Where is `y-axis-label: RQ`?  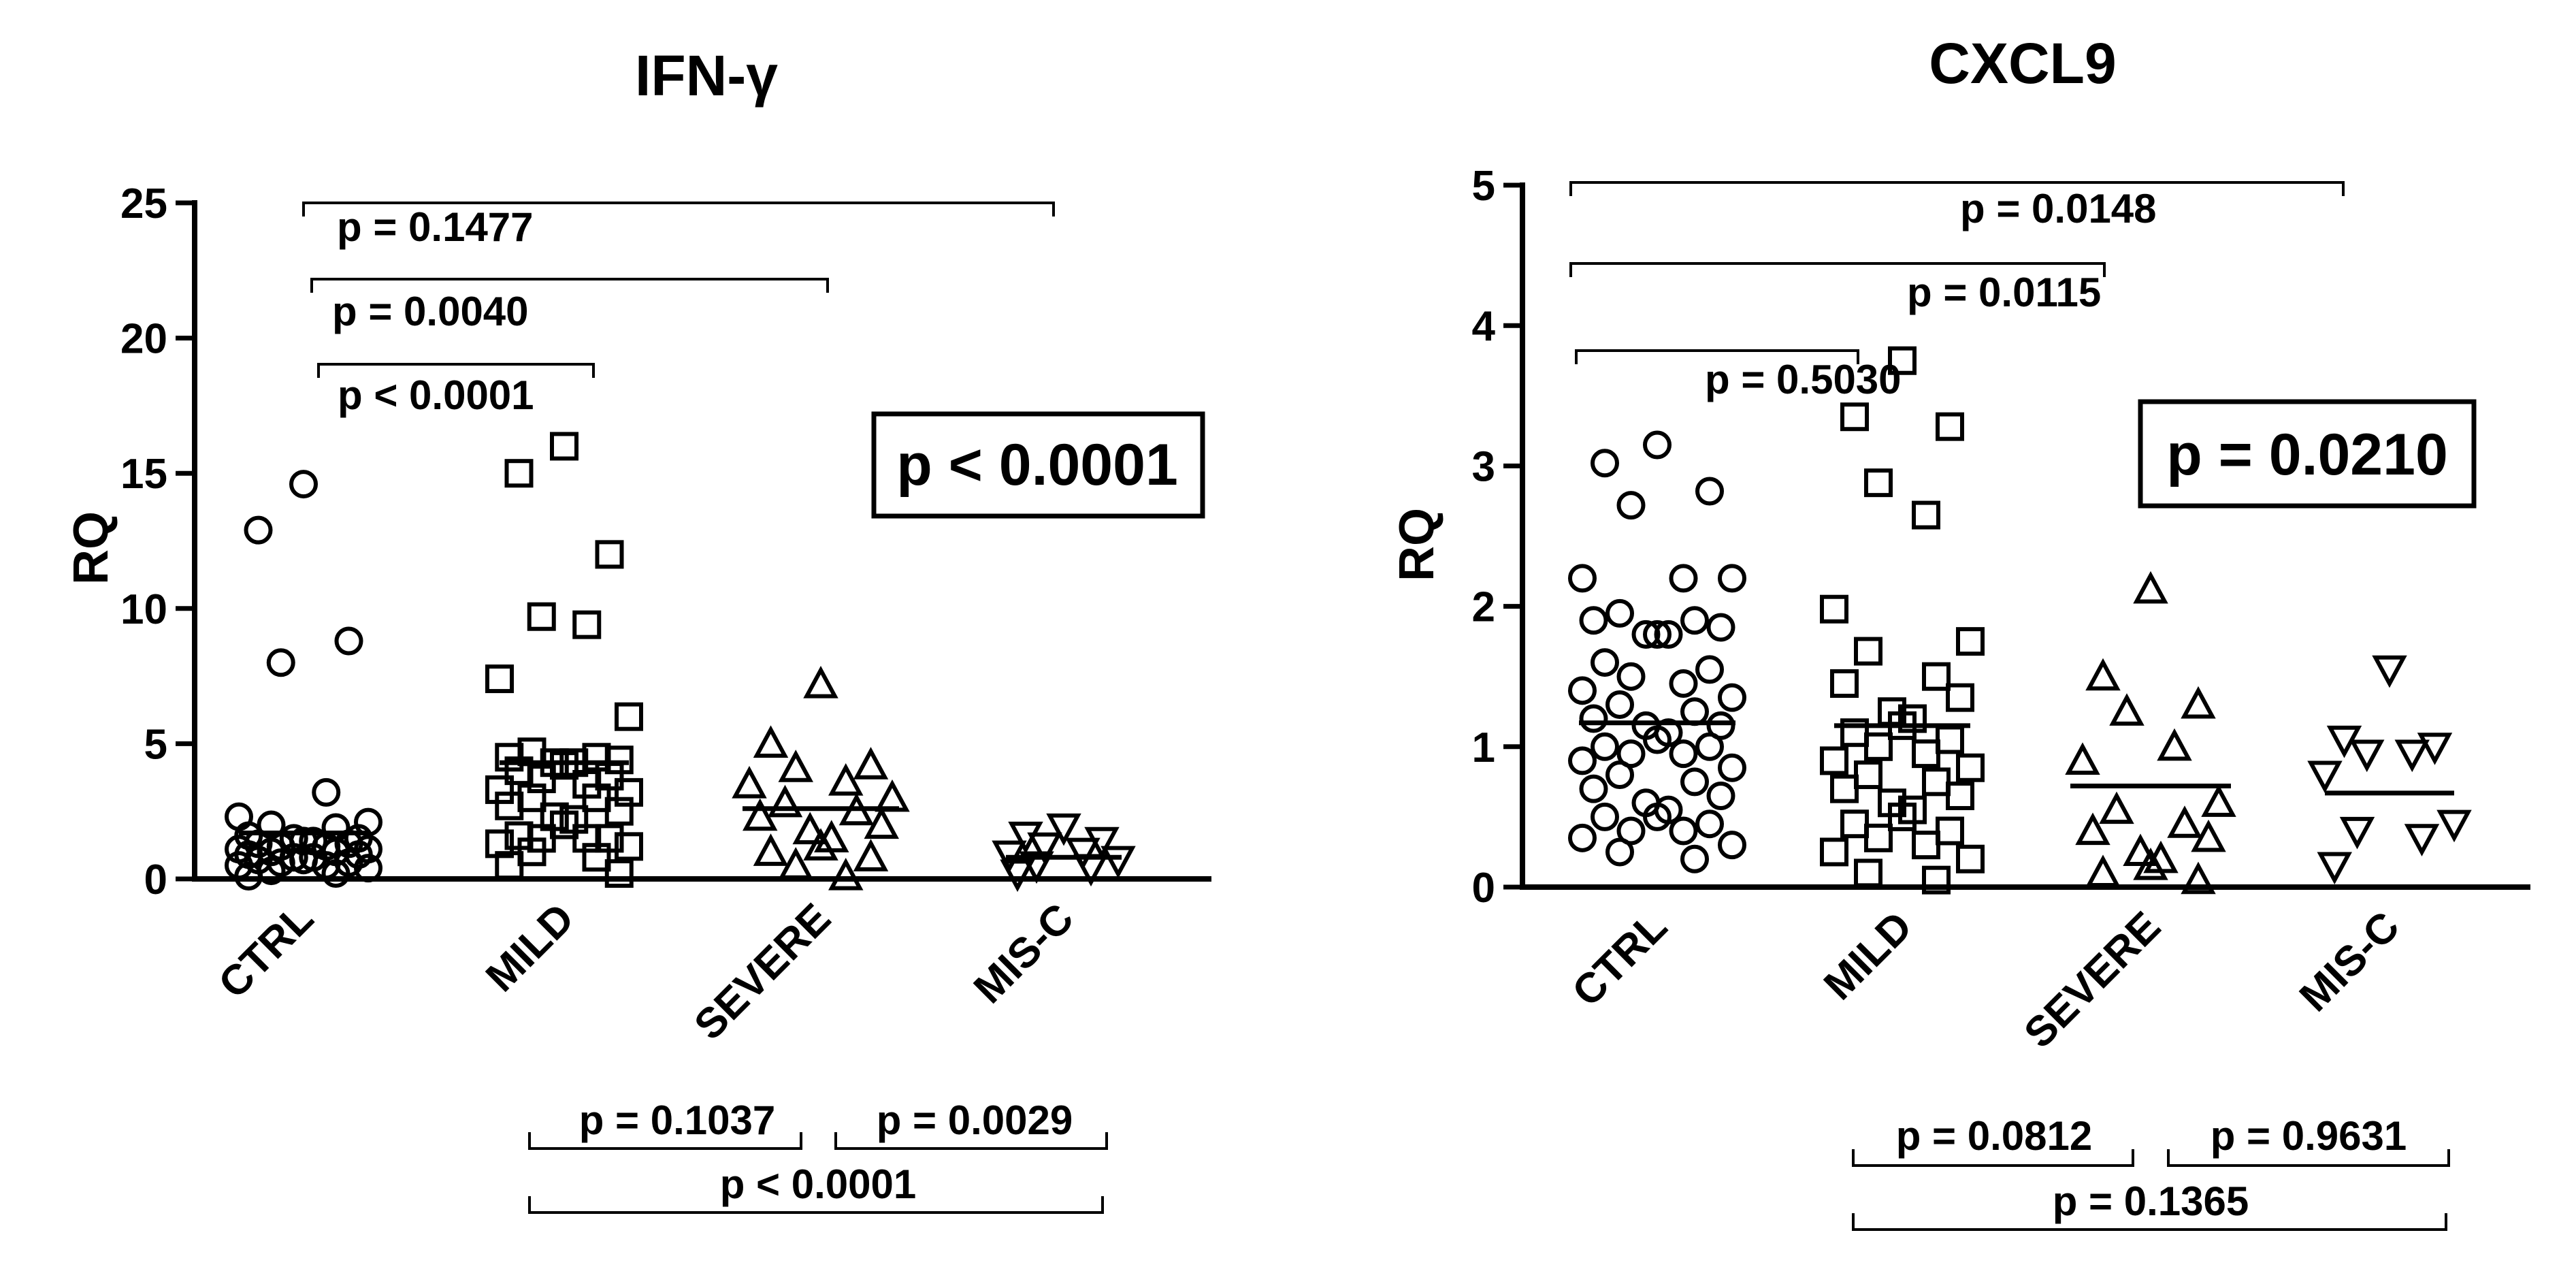 y-axis-label: RQ is located at coordinates (91, 548).